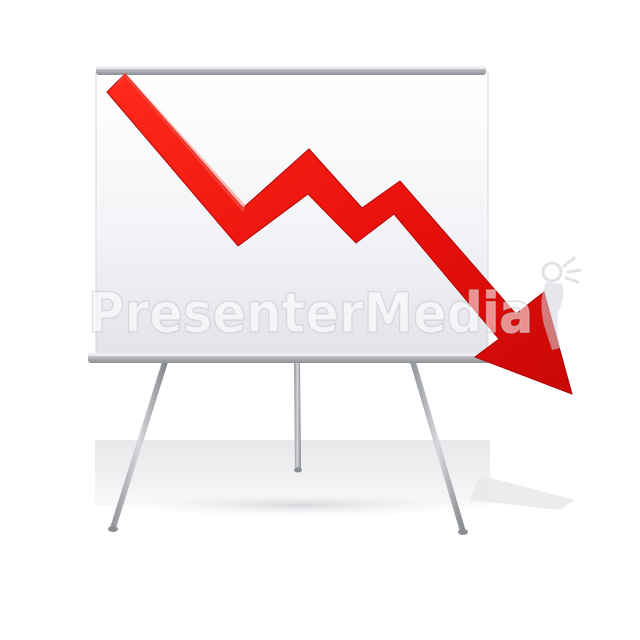  Describe the element at coordinates (289, 358) in the screenshot. I see `bottom-rail` at that location.